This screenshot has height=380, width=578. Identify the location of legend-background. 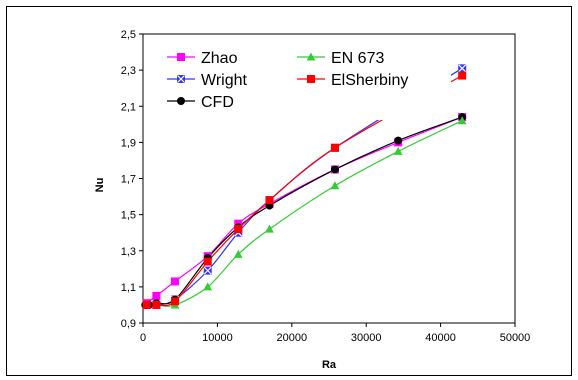
(305, 80).